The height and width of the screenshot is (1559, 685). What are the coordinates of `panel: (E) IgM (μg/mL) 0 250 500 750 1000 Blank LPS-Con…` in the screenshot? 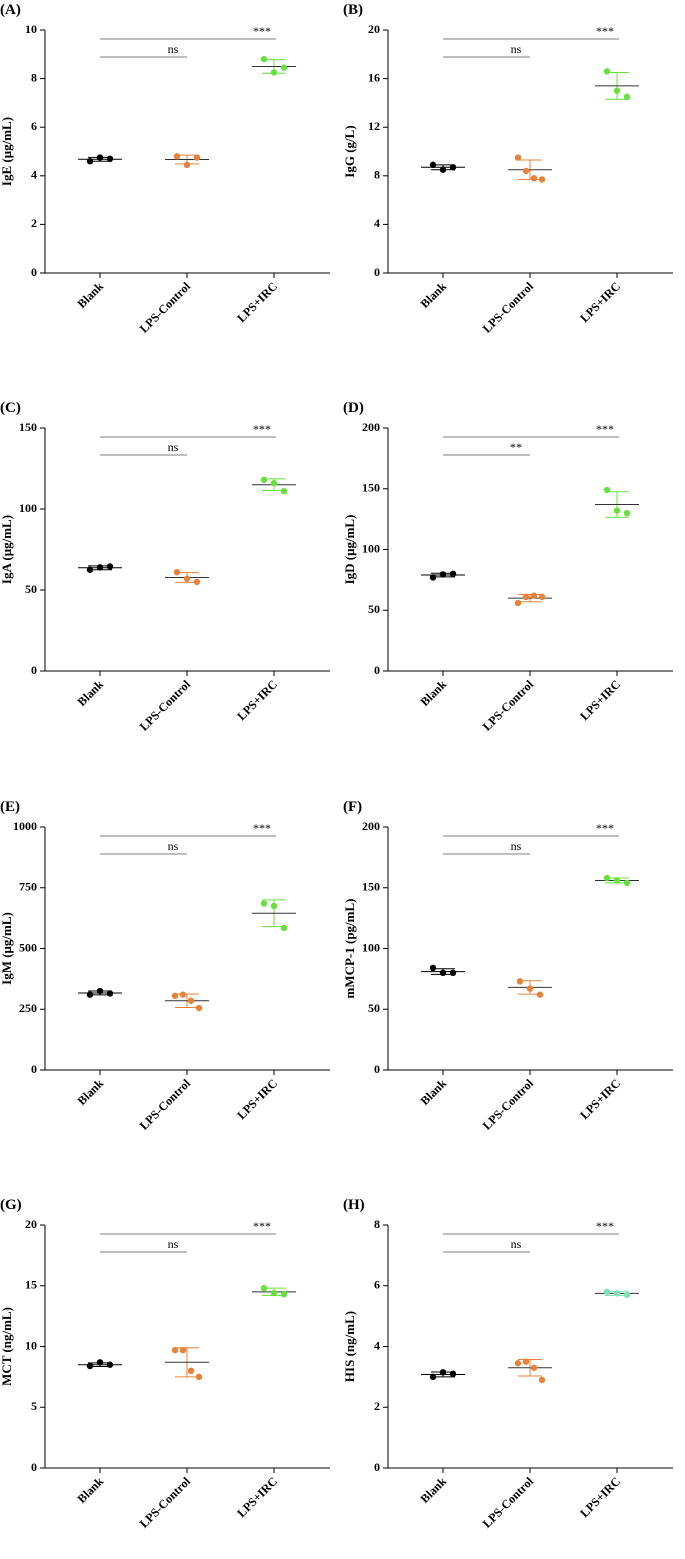 It's located at (165, 966).